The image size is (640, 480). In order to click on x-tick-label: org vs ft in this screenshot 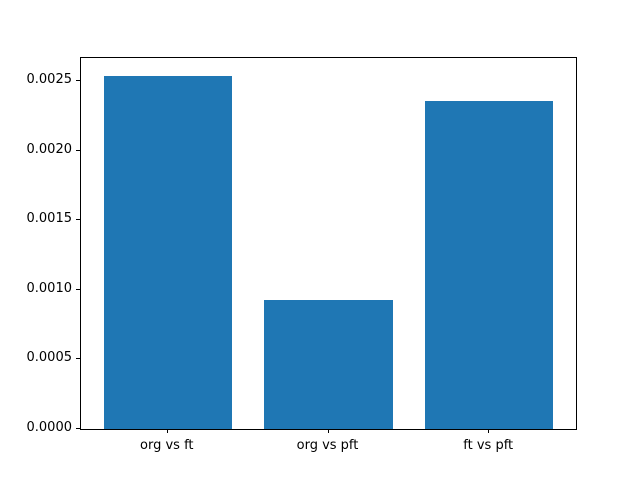, I will do `click(167, 445)`.